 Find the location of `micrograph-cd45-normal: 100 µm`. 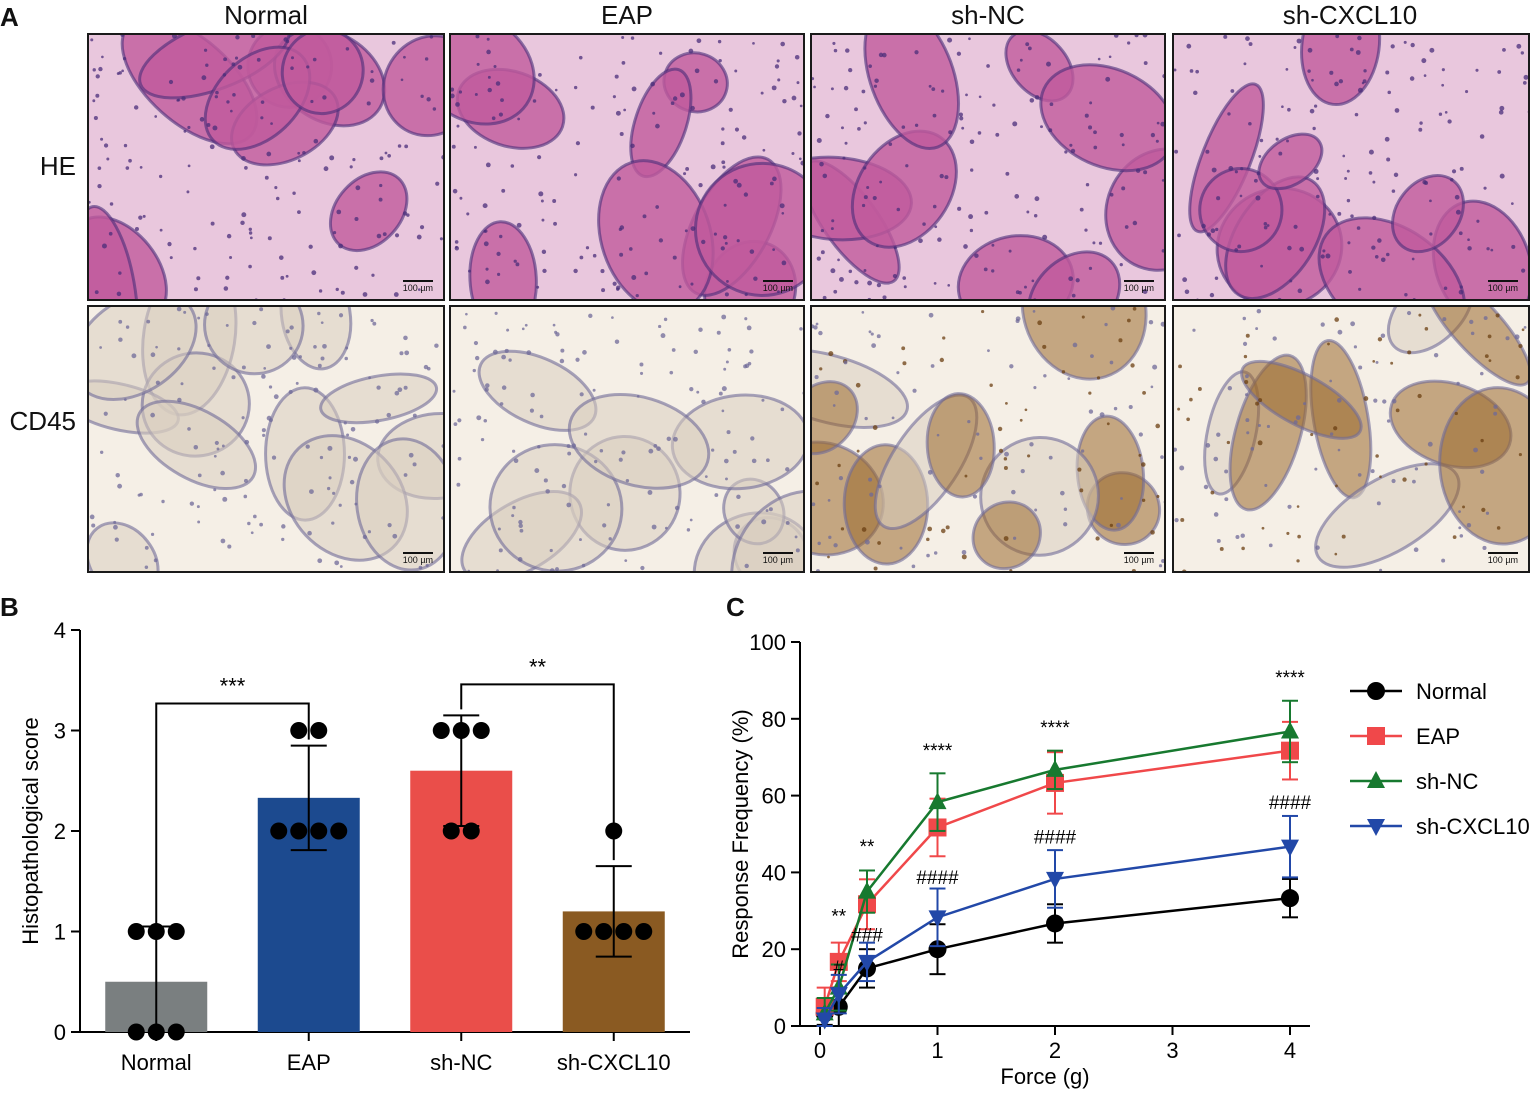

micrograph-cd45-normal: 100 µm is located at coordinates (266, 439).